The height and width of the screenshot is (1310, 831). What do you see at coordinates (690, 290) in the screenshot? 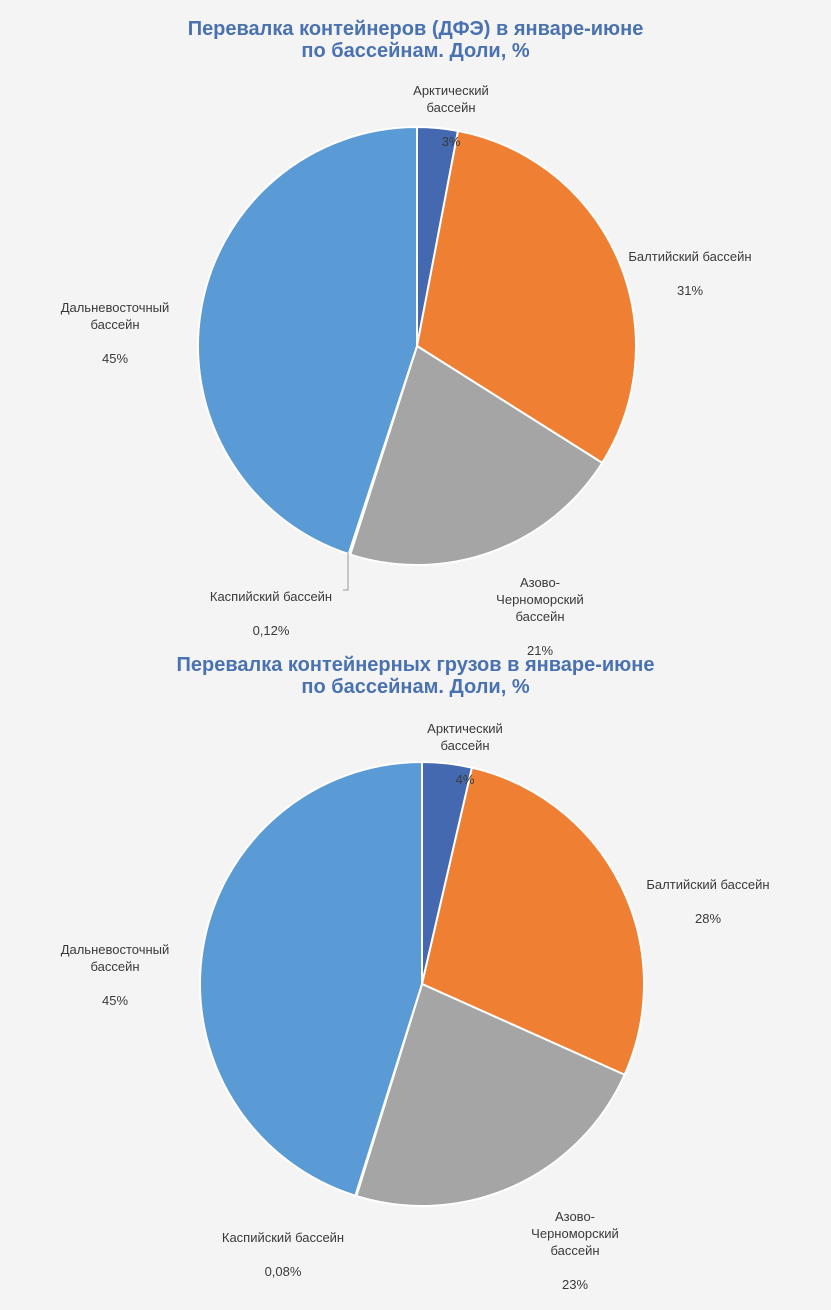
I see `slice-value: 31%` at bounding box center [690, 290].